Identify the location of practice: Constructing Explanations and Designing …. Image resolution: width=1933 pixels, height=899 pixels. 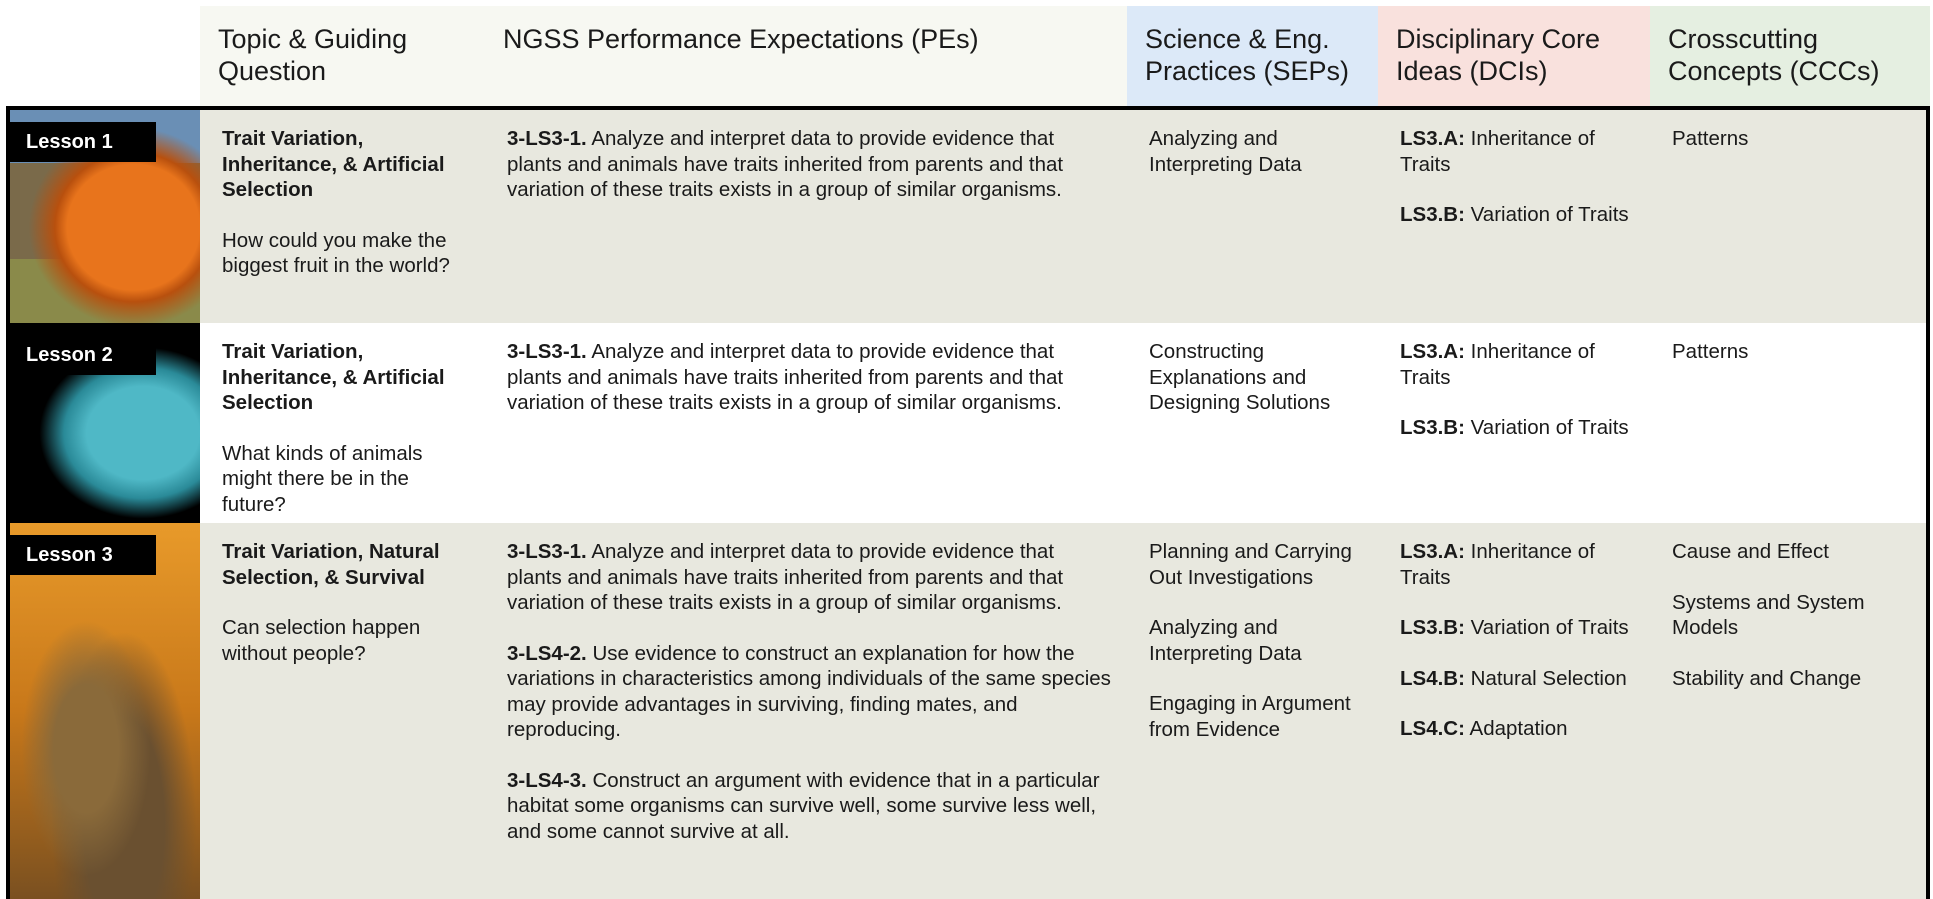
(1240, 377).